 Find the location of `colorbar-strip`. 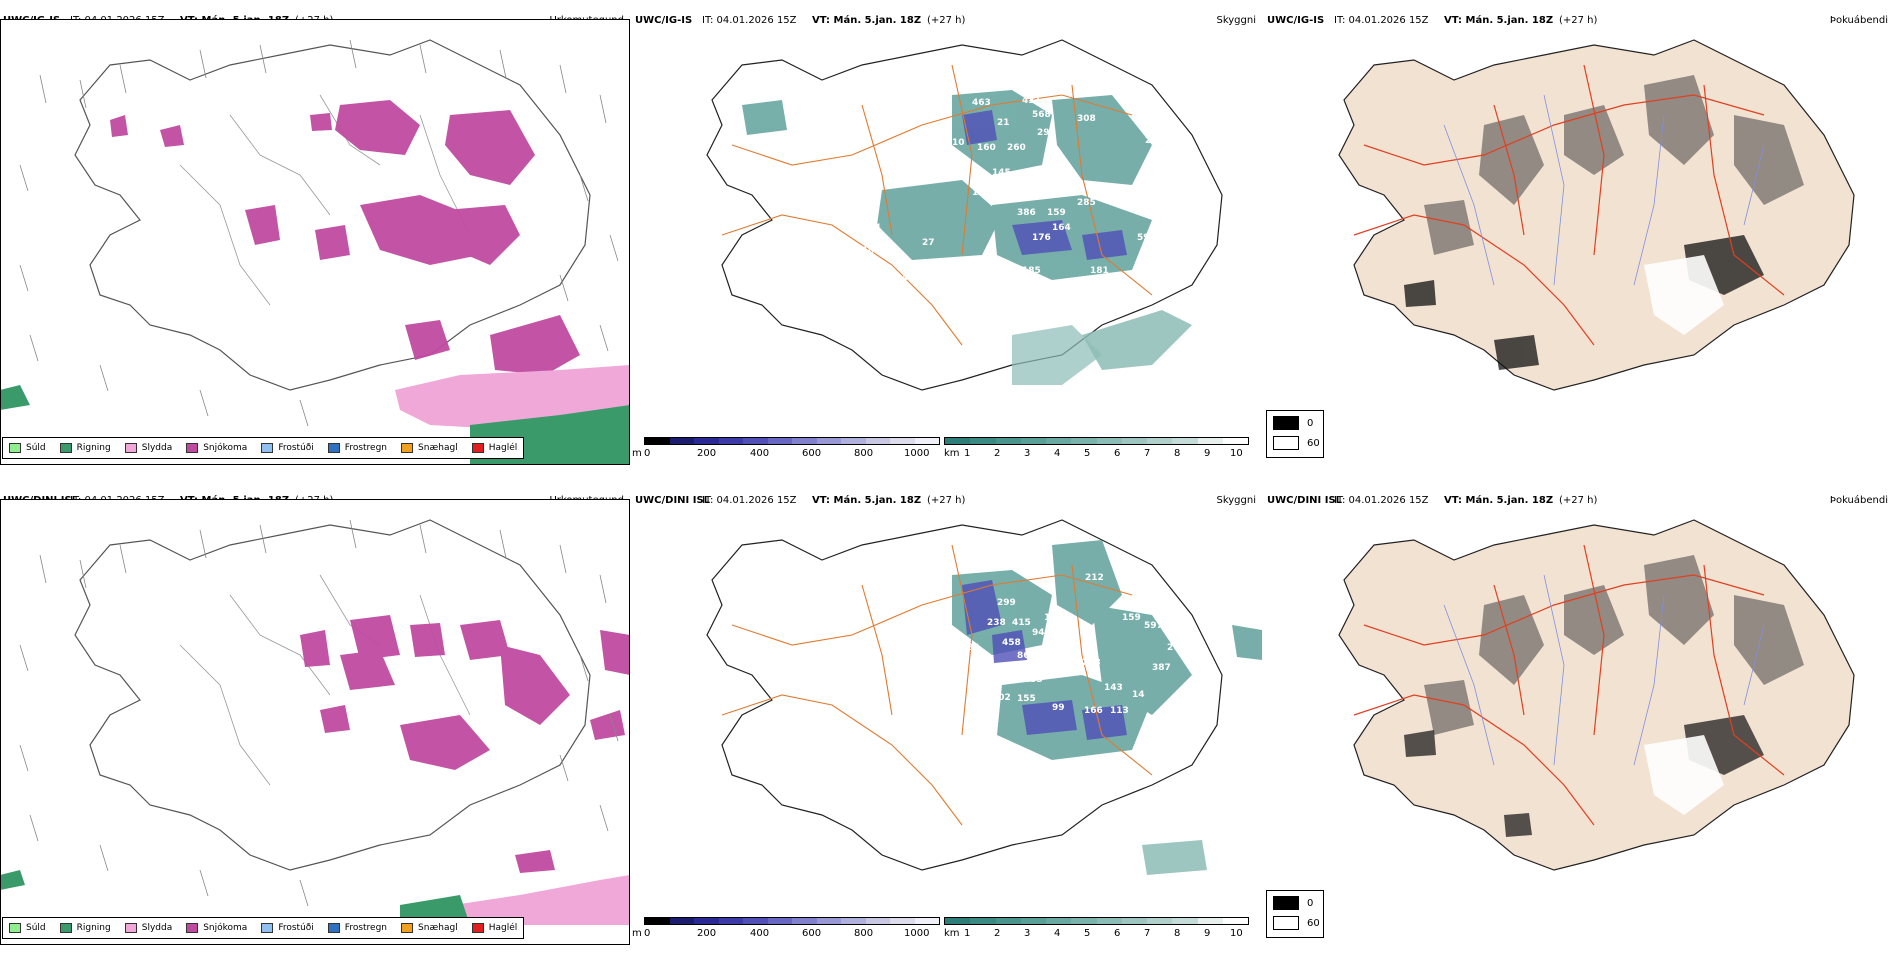

colorbar-strip is located at coordinates (1096, 441).